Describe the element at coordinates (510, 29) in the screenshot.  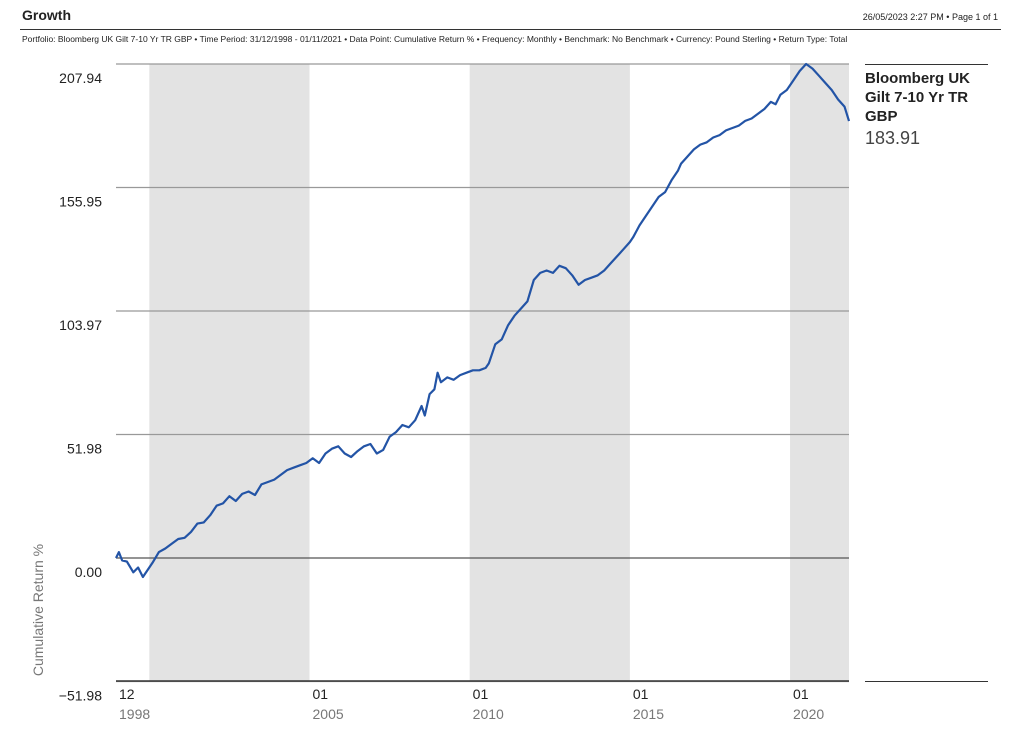
I see `header-divider` at that location.